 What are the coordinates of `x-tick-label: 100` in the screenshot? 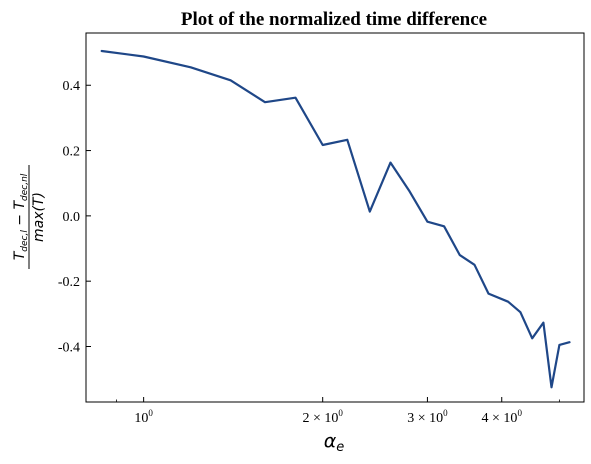 It's located at (143, 417).